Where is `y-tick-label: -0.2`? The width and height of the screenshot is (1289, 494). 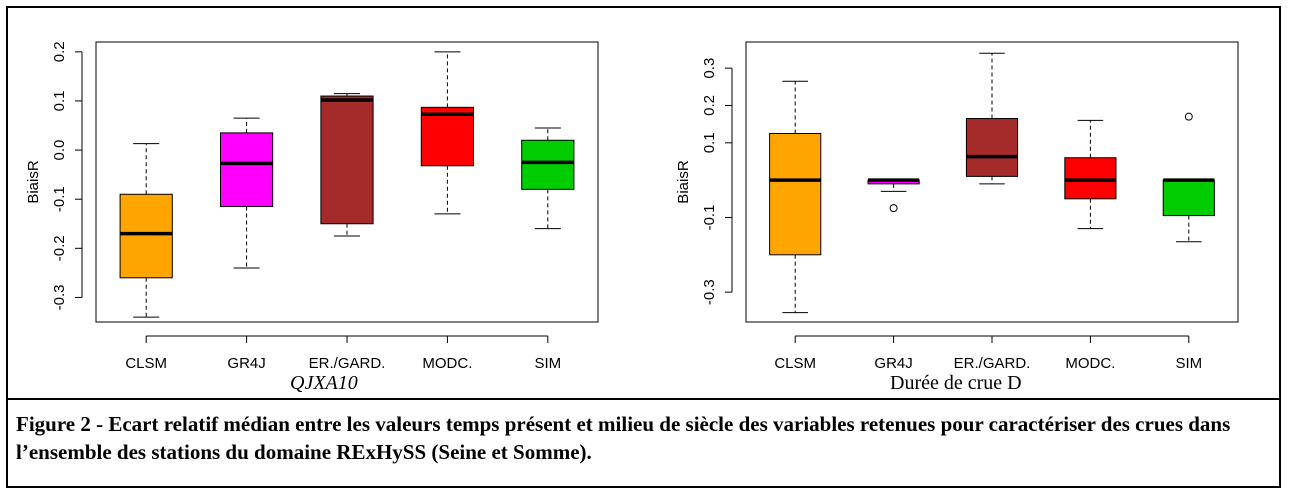
y-tick-label: -0.2 is located at coordinates (59, 248).